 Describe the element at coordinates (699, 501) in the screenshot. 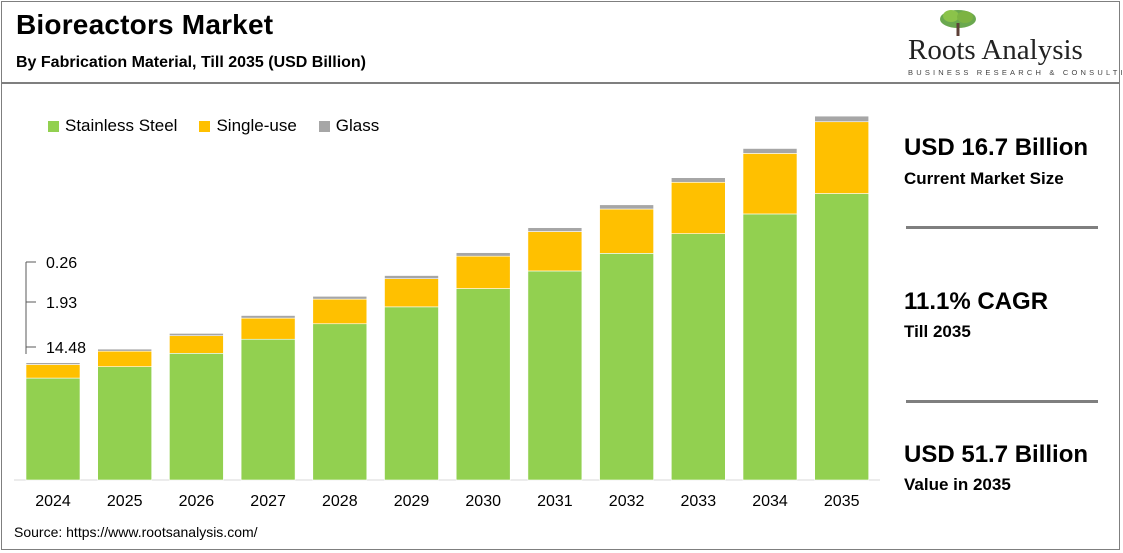

I see `x-tick-label: 2033` at that location.